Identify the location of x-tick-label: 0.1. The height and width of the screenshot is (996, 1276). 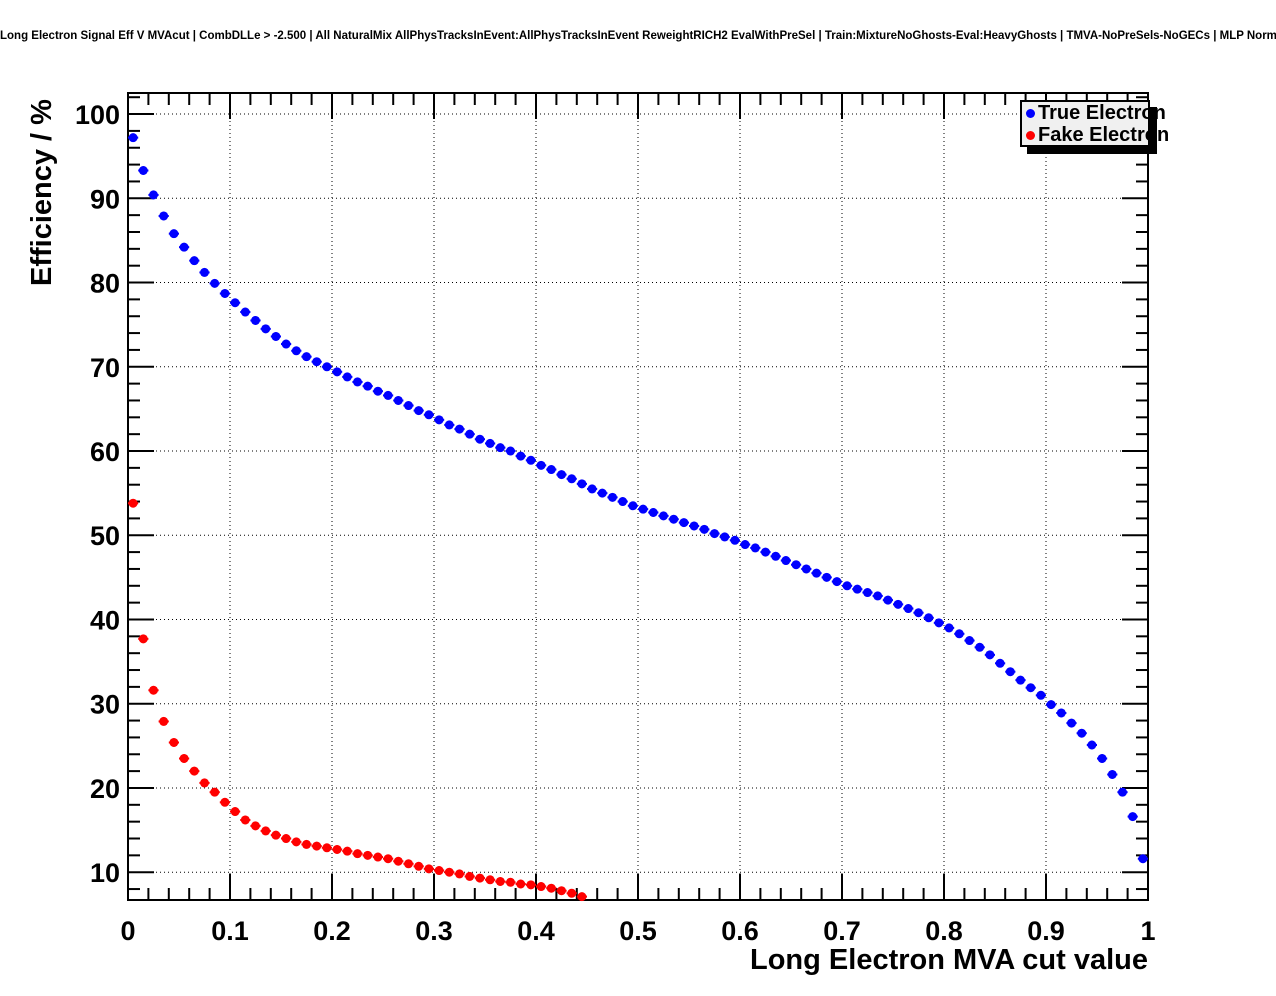
(230, 931).